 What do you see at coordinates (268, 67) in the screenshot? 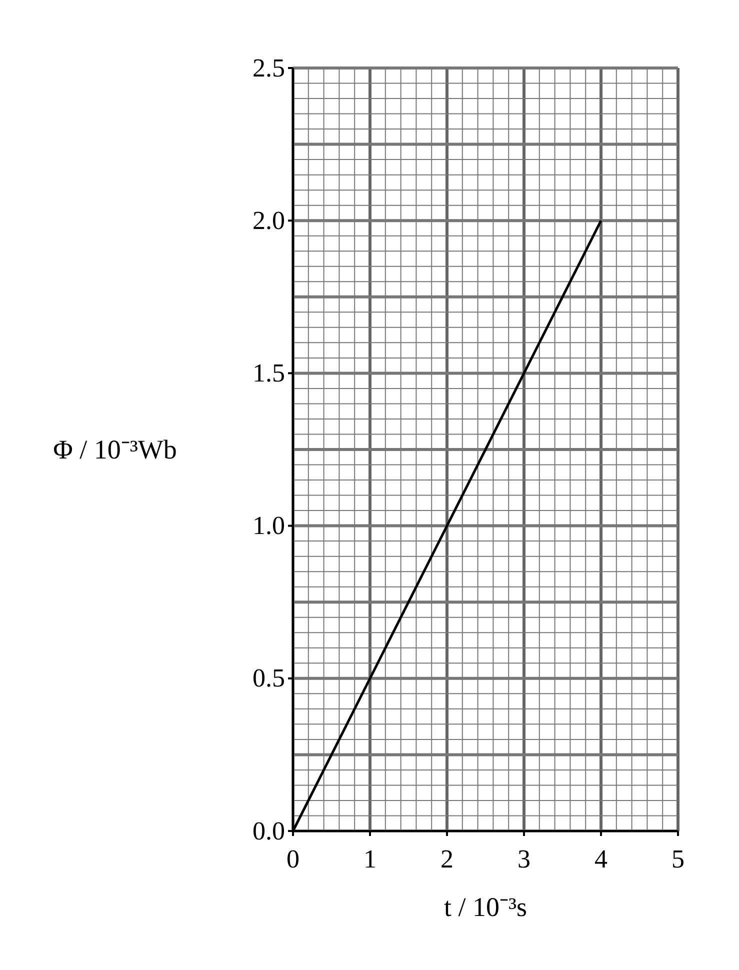
I see `y-tick-label: 2.5` at bounding box center [268, 67].